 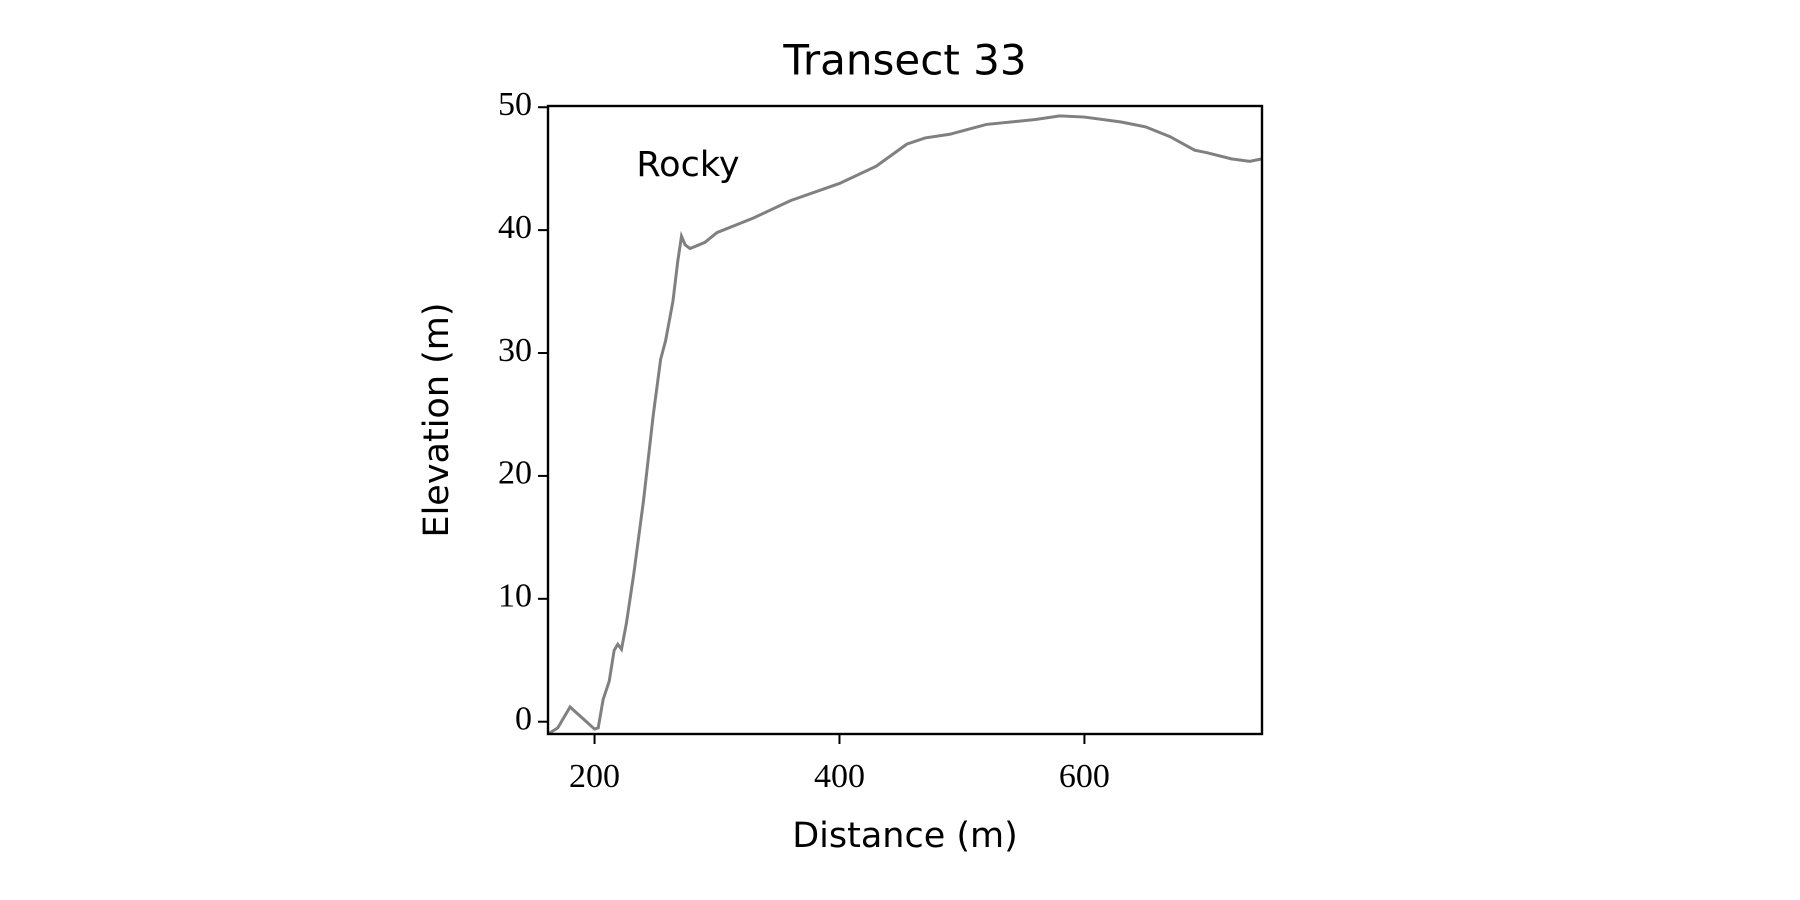 I want to click on x-tick-label: 600, so click(x=1084, y=776).